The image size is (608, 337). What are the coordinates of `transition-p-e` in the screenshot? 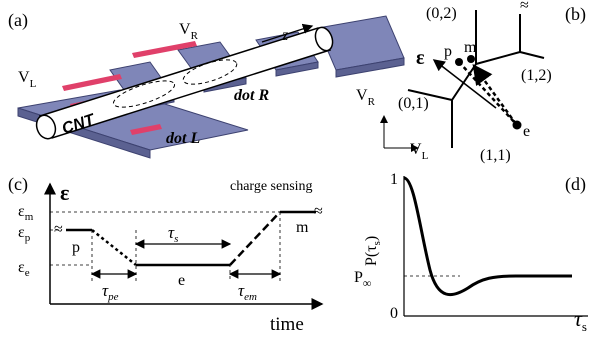 It's located at (114, 247).